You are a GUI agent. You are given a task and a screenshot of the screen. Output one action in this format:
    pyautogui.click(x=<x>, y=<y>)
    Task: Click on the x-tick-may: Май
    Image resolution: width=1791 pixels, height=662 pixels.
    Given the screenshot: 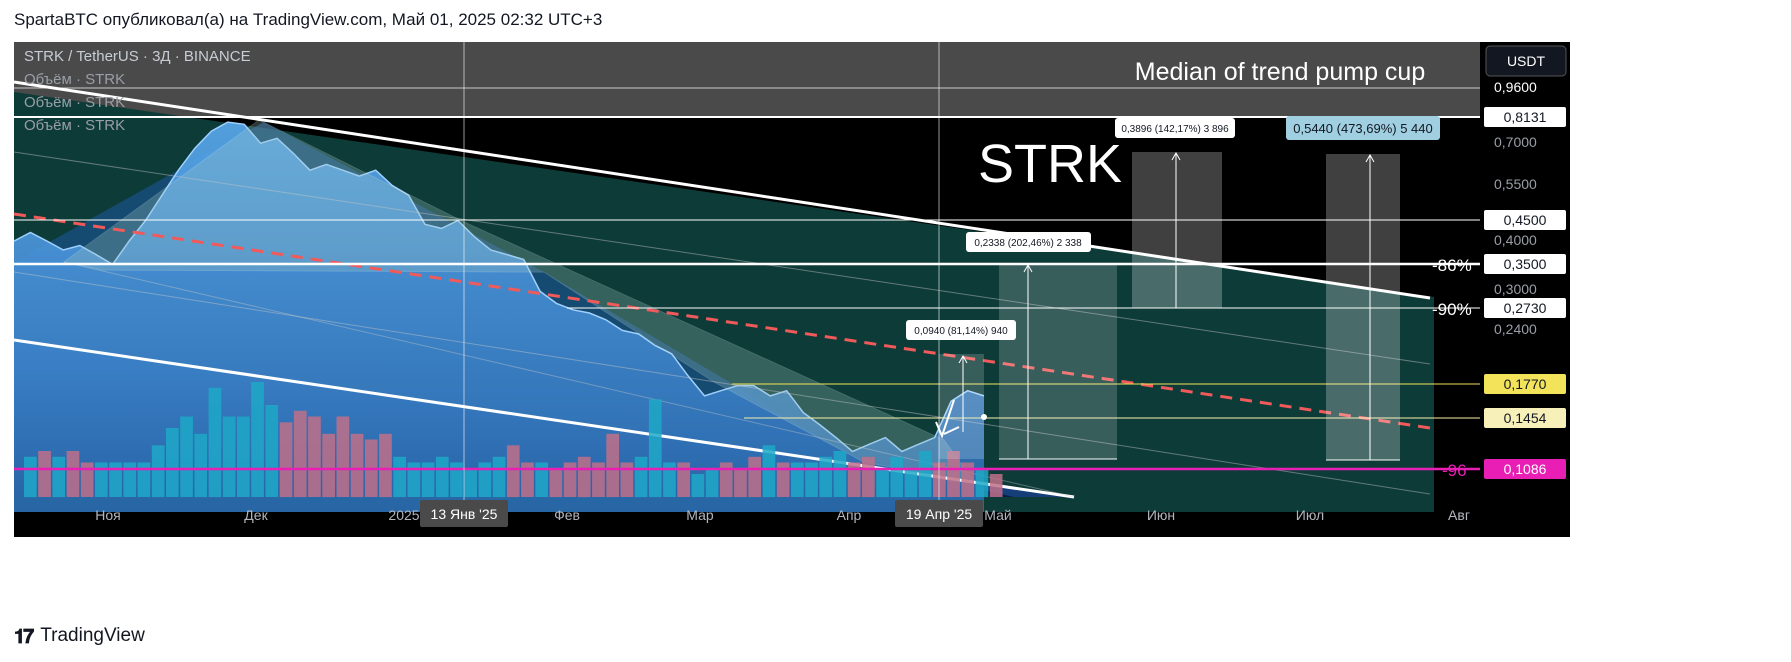 What is the action you would take?
    pyautogui.click(x=997, y=515)
    